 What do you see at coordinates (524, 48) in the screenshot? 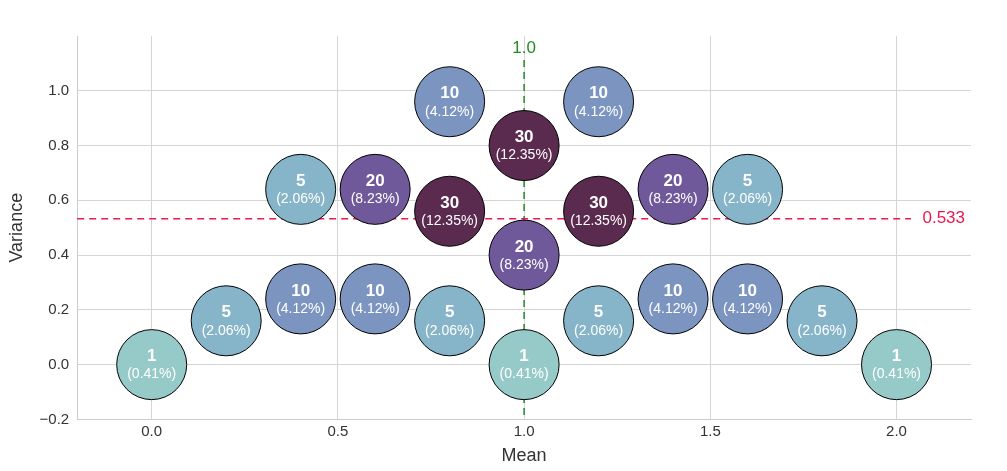
I see `ref-line-label: 1.0` at bounding box center [524, 48].